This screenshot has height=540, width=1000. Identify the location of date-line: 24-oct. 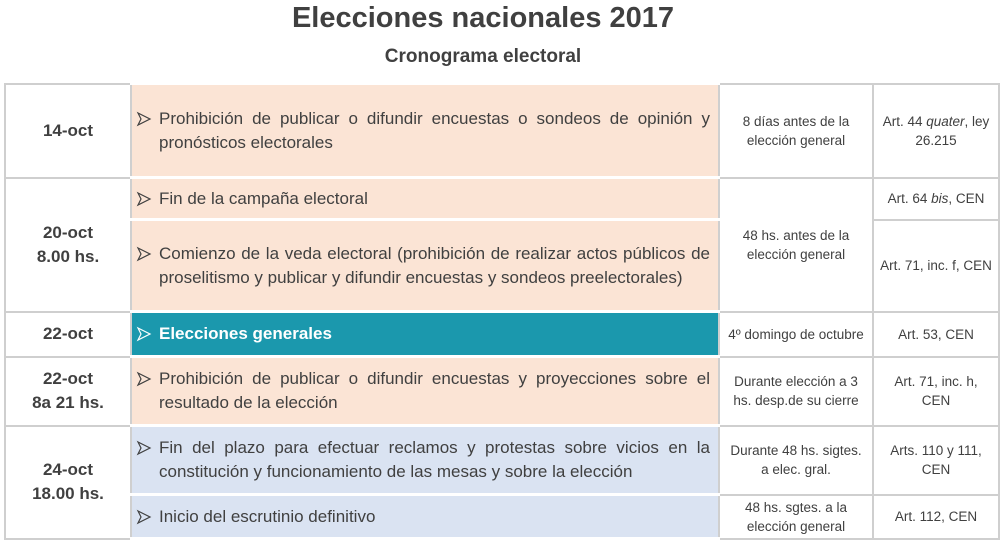
(68, 469).